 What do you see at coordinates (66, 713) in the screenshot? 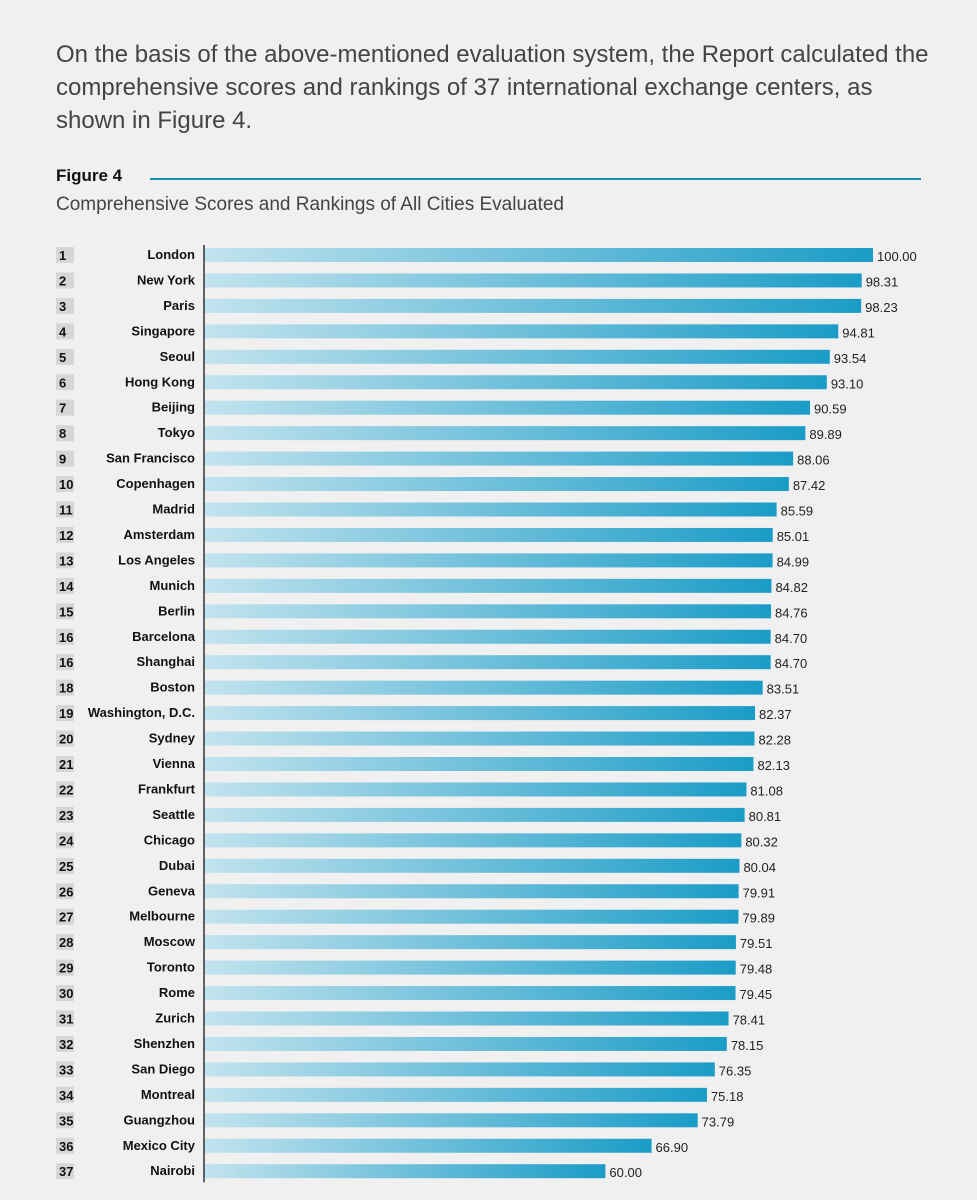
I see `rank-number: 19` at bounding box center [66, 713].